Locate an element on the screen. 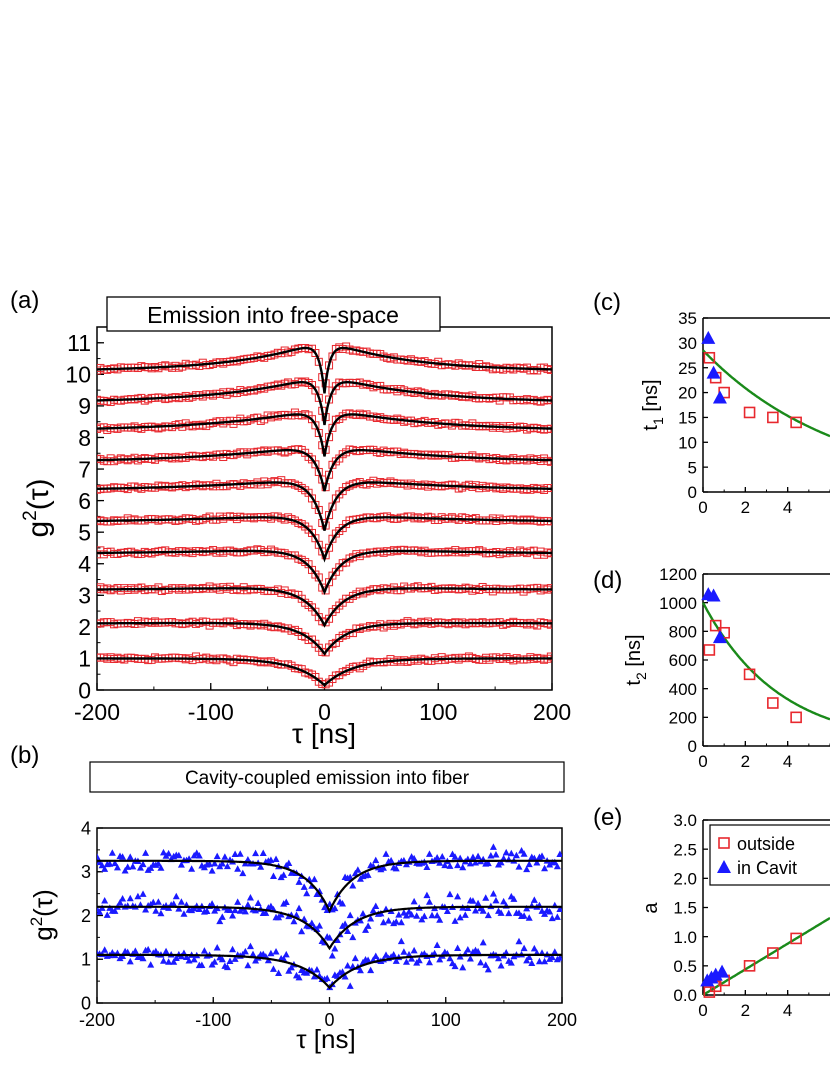 The image size is (830, 1075). y-tick-label: 30 is located at coordinates (687, 343).